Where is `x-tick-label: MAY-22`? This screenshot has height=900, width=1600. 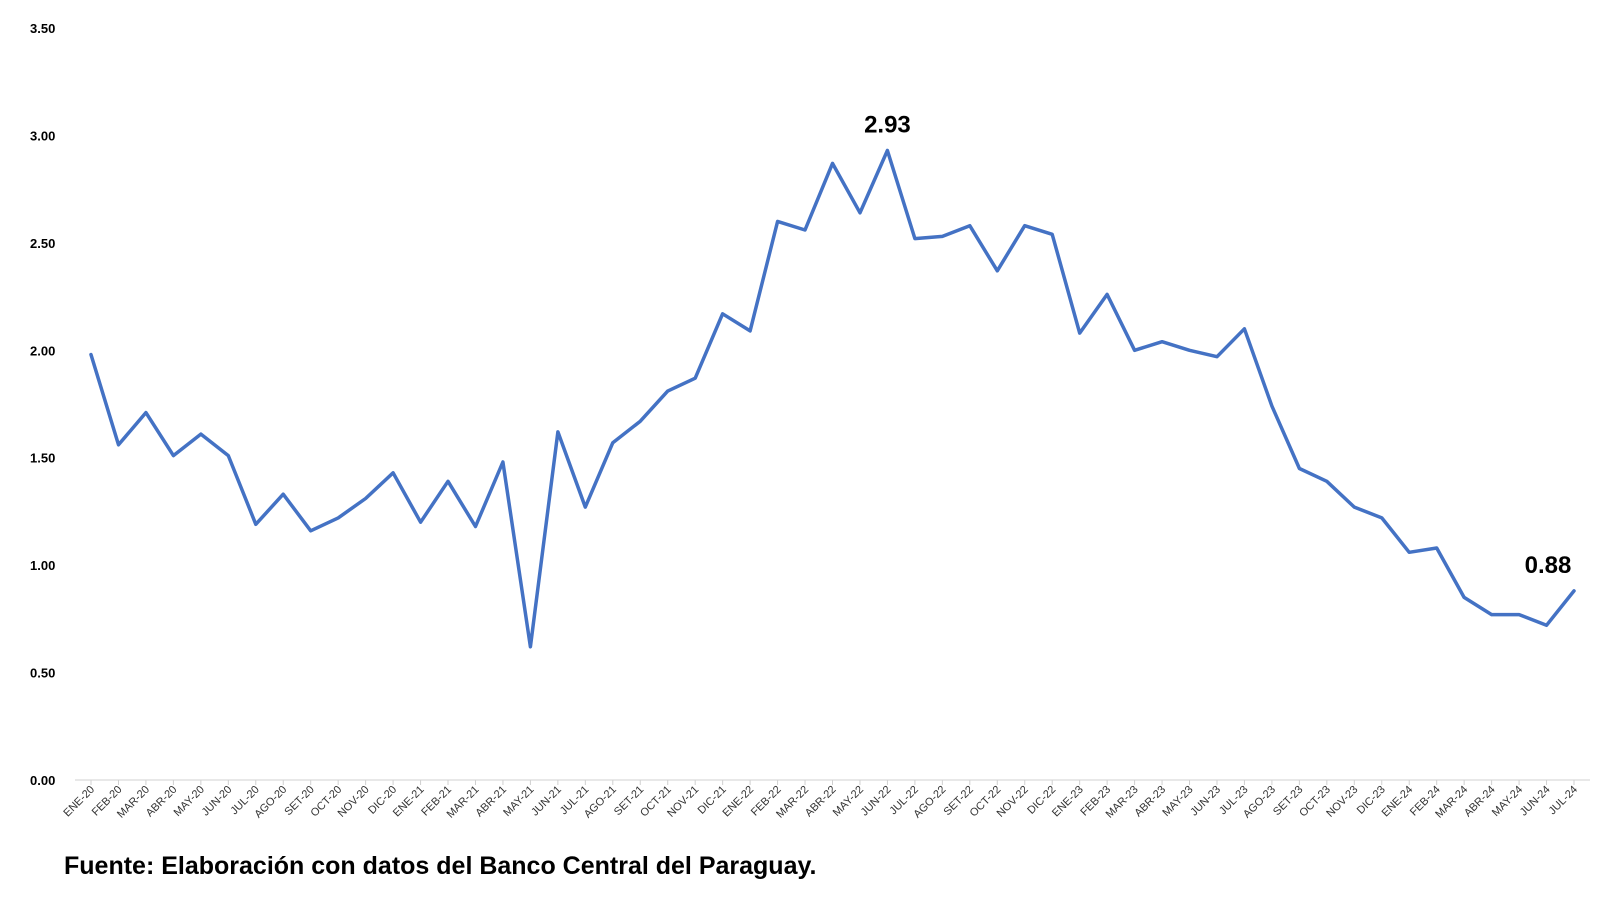 x-tick-label: MAY-22 is located at coordinates (848, 801).